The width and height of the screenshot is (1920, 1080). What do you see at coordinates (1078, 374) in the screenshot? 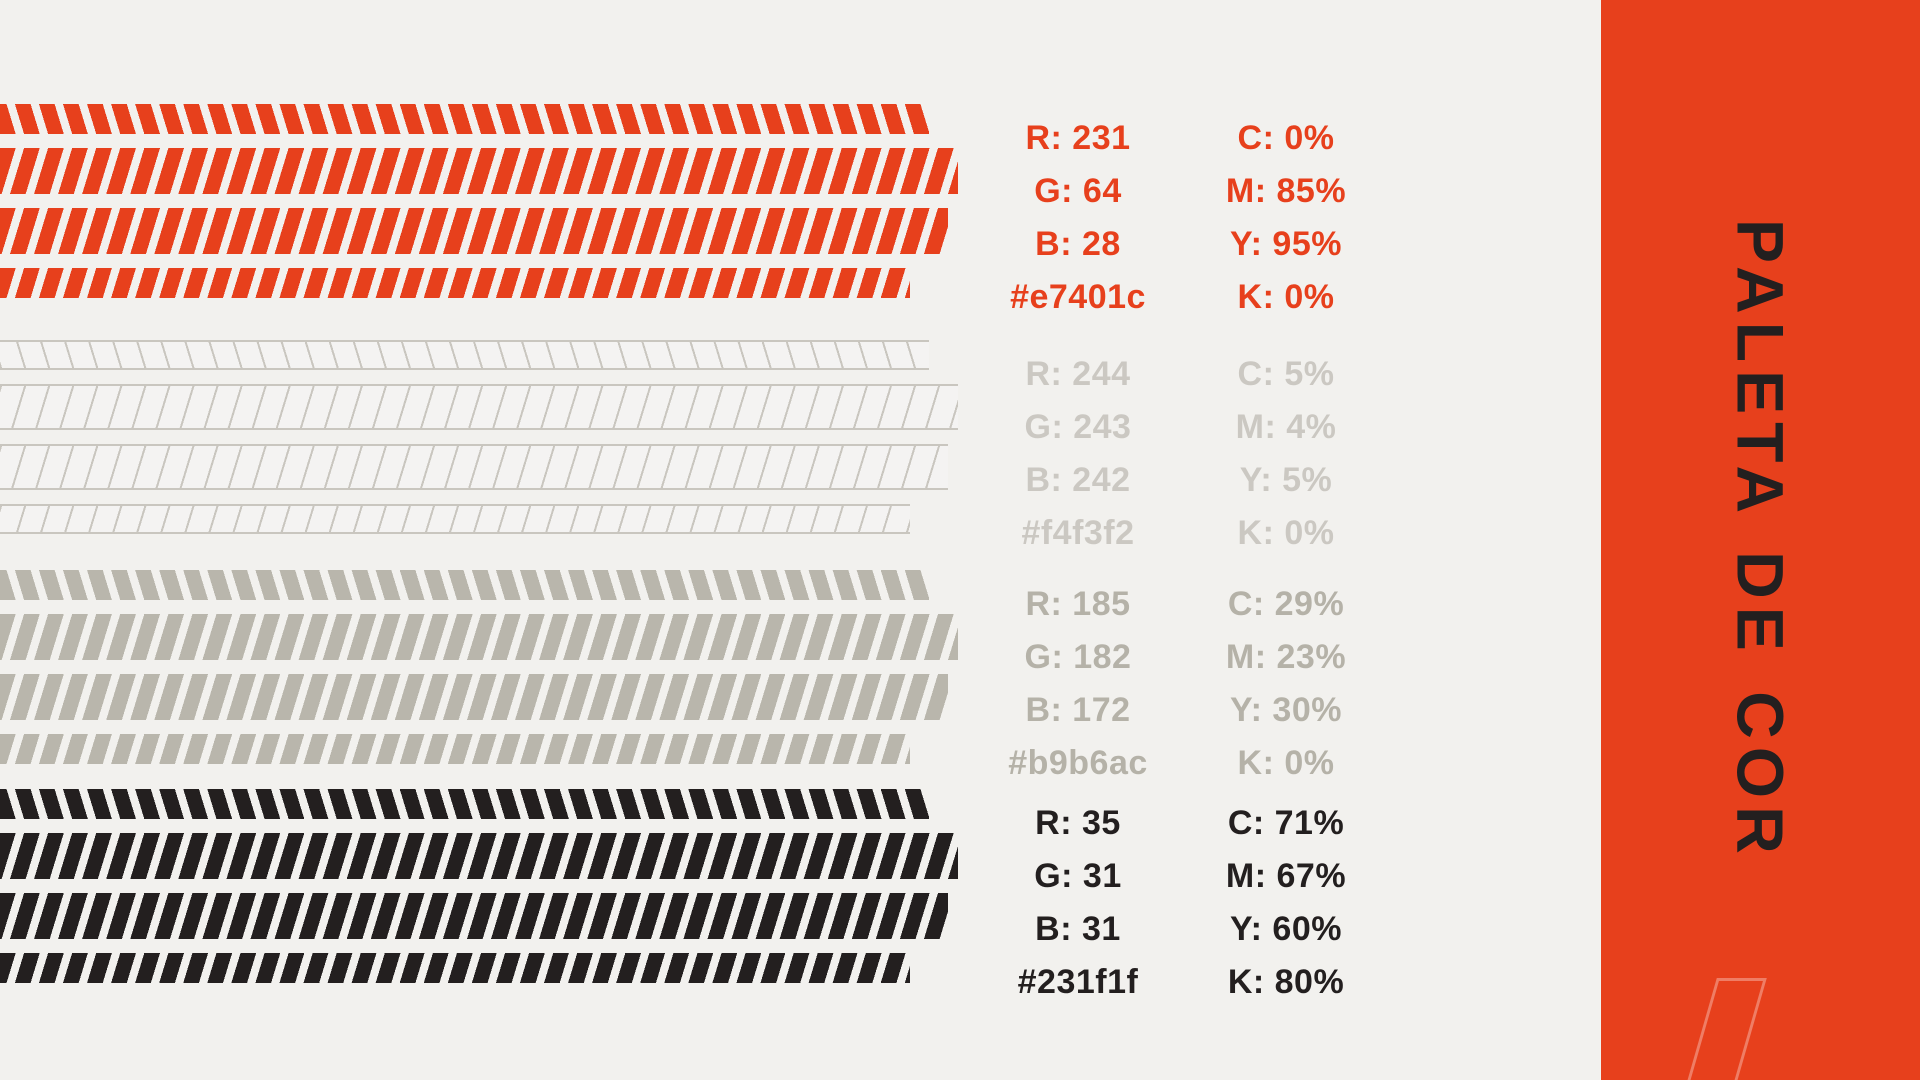
I see `rgb-r: R: 244` at bounding box center [1078, 374].